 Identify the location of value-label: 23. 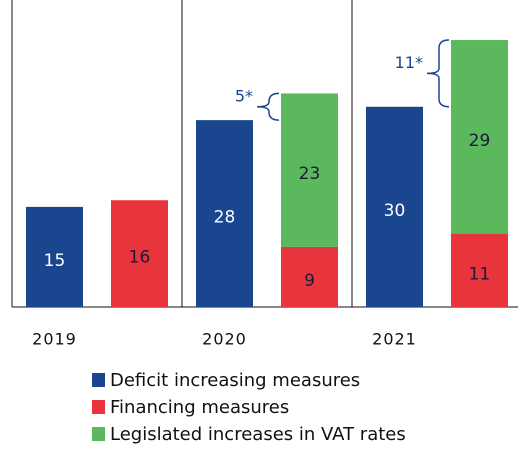
(310, 174).